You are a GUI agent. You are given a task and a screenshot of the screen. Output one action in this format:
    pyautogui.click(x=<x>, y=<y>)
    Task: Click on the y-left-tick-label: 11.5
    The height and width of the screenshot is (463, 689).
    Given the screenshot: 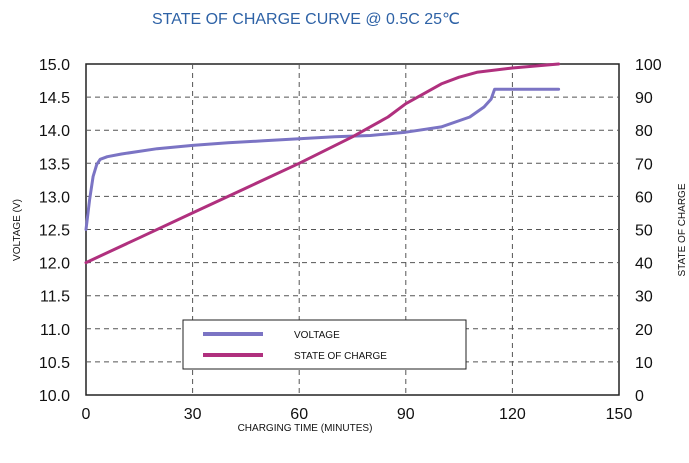 What is the action you would take?
    pyautogui.click(x=55, y=297)
    